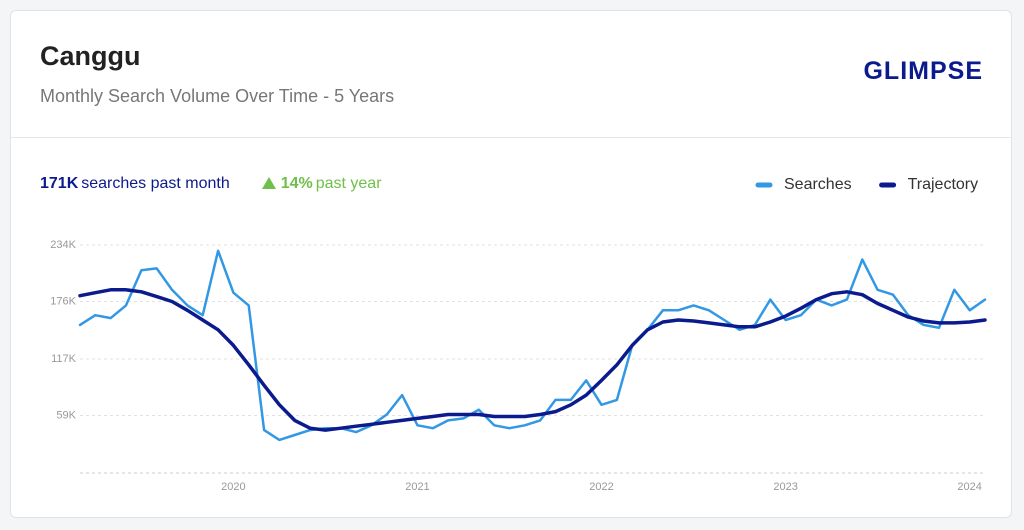 This screenshot has height=530, width=1024. I want to click on title: Canggu, so click(90, 56).